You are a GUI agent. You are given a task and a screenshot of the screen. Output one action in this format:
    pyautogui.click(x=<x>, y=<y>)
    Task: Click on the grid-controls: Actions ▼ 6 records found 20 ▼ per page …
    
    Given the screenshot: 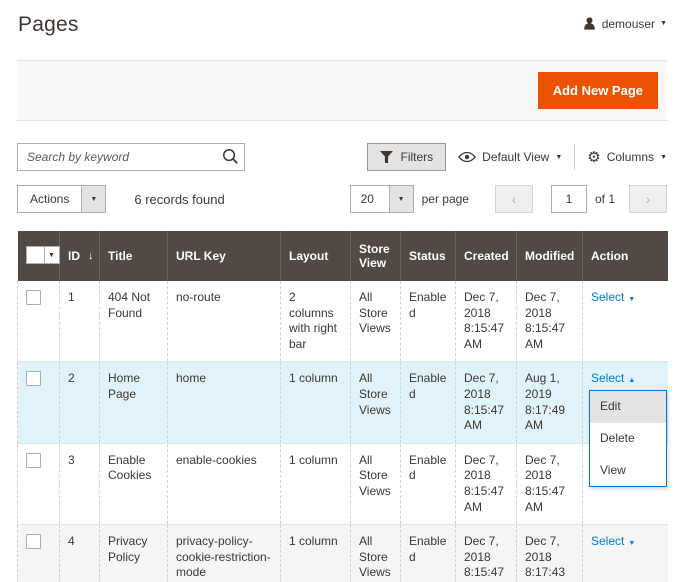 What is the action you would take?
    pyautogui.click(x=342, y=199)
    